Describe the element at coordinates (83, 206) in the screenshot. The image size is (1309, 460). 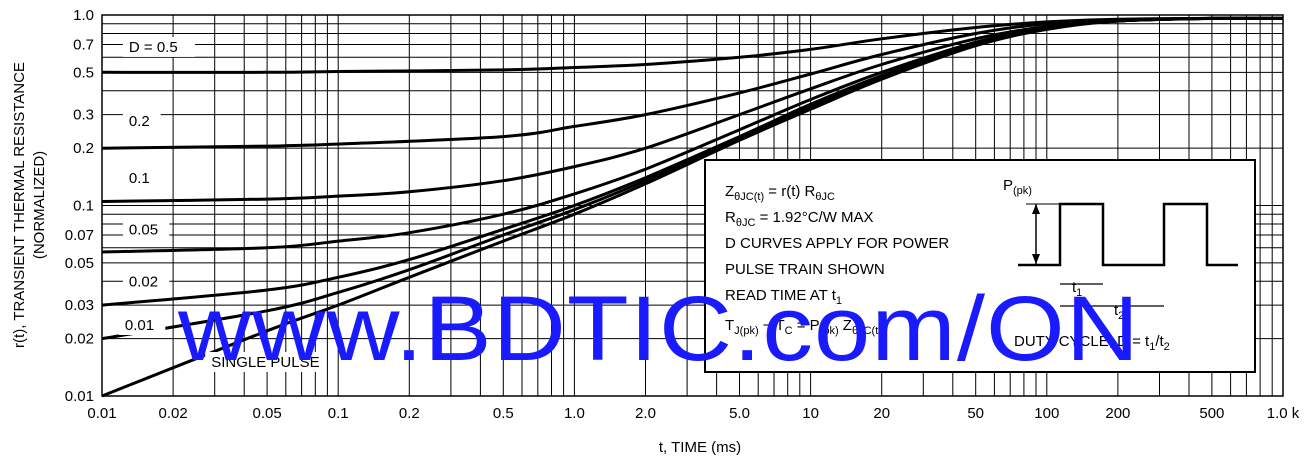
I see `y-tick-label: 0.1` at that location.